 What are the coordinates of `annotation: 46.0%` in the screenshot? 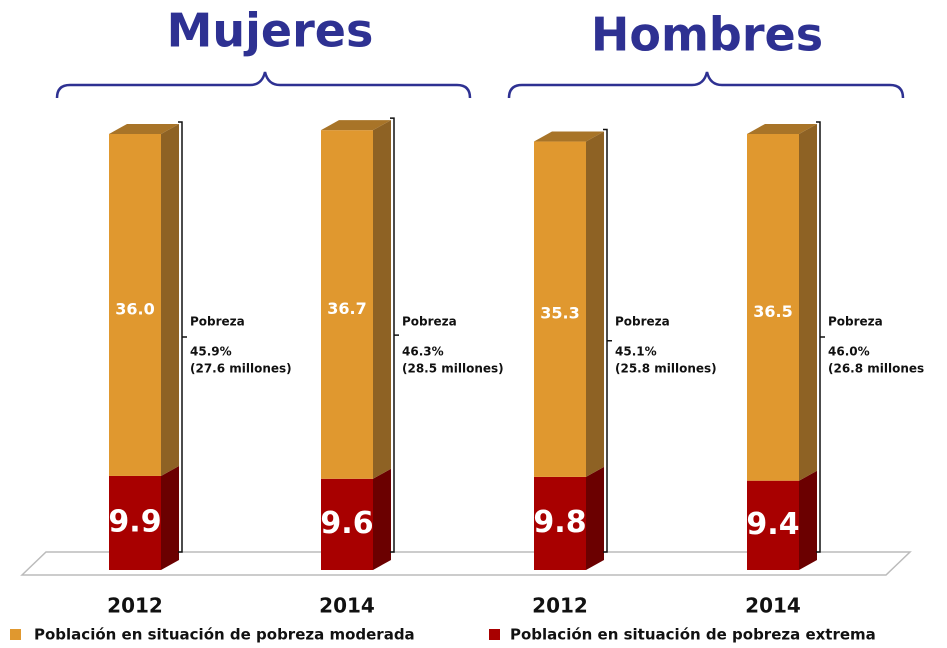 It's located at (849, 352).